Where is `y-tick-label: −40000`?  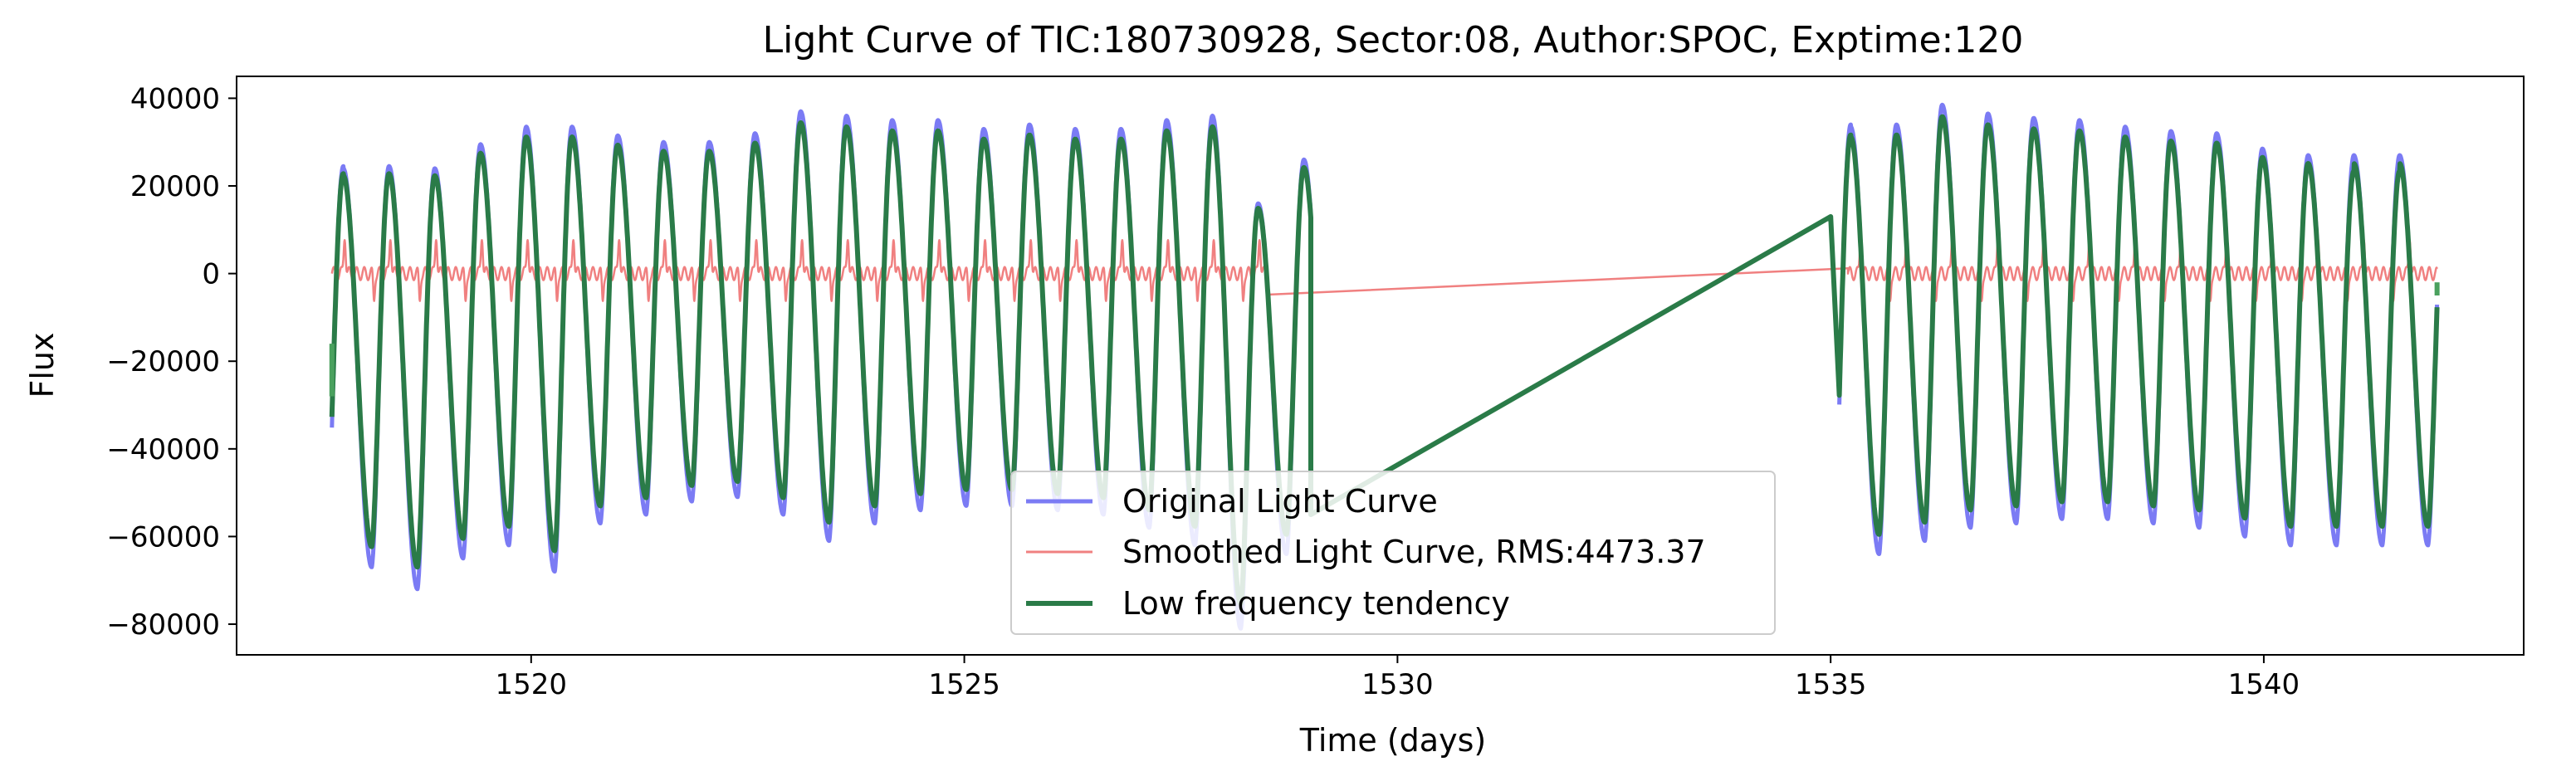
y-tick-label: −40000 is located at coordinates (163, 449).